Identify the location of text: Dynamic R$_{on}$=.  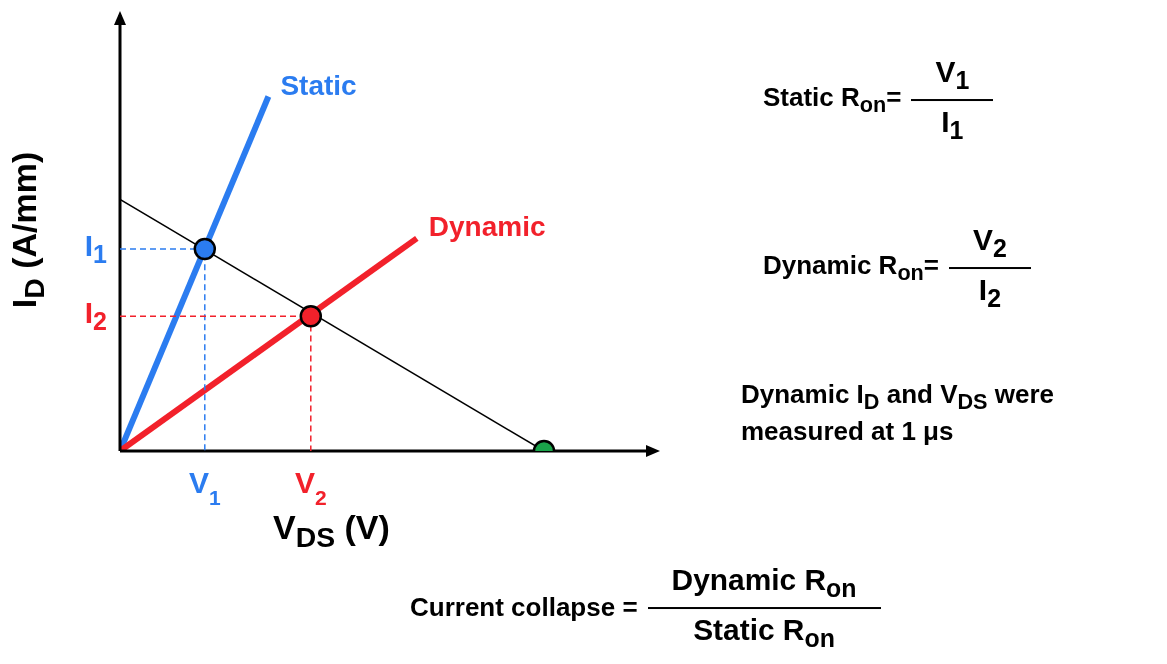
(851, 268).